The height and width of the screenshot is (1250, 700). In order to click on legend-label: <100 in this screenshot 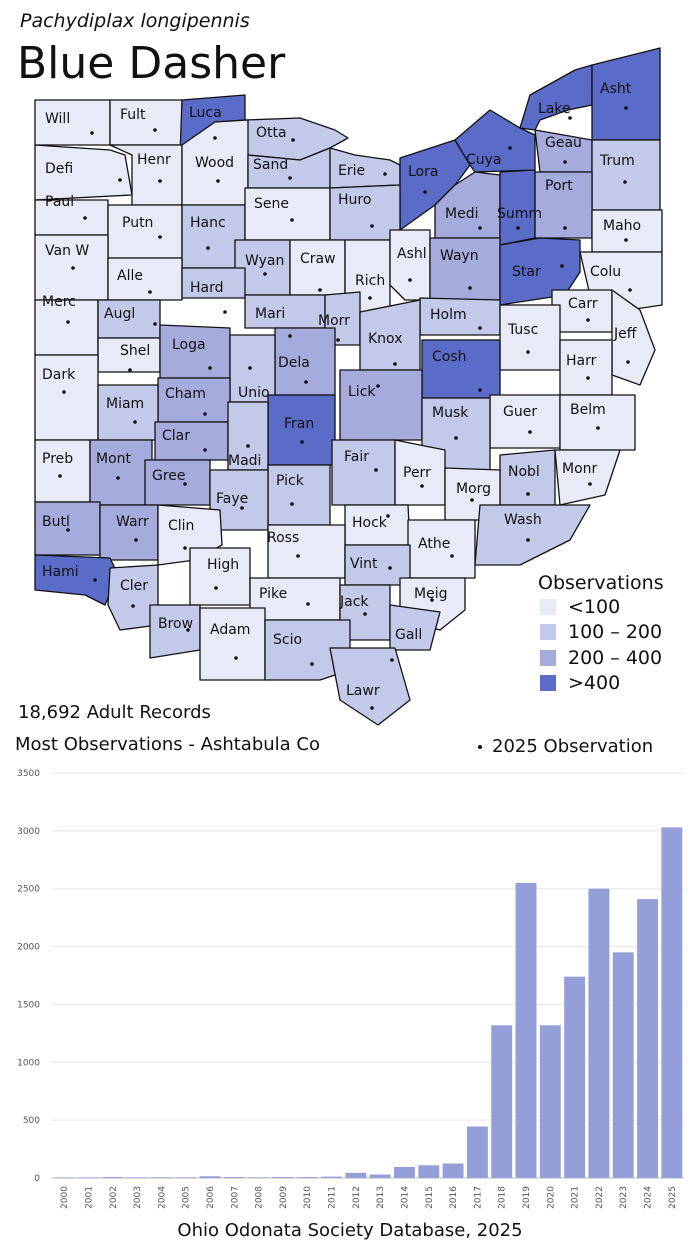, I will do `click(594, 607)`.